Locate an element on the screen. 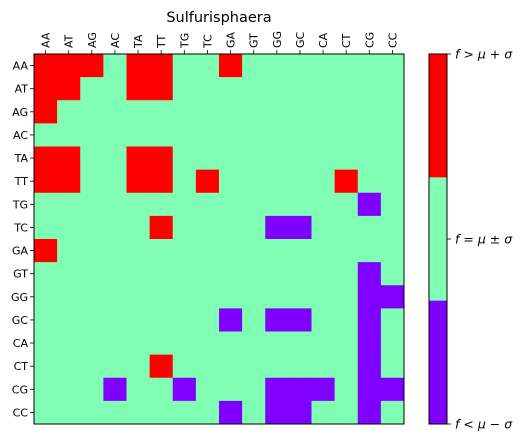 The image size is (525, 445). y-tick-labels: AA AT AG AC TA TT TG TC GA GT GG GC CA CT CG CC is located at coordinates (22, 239).